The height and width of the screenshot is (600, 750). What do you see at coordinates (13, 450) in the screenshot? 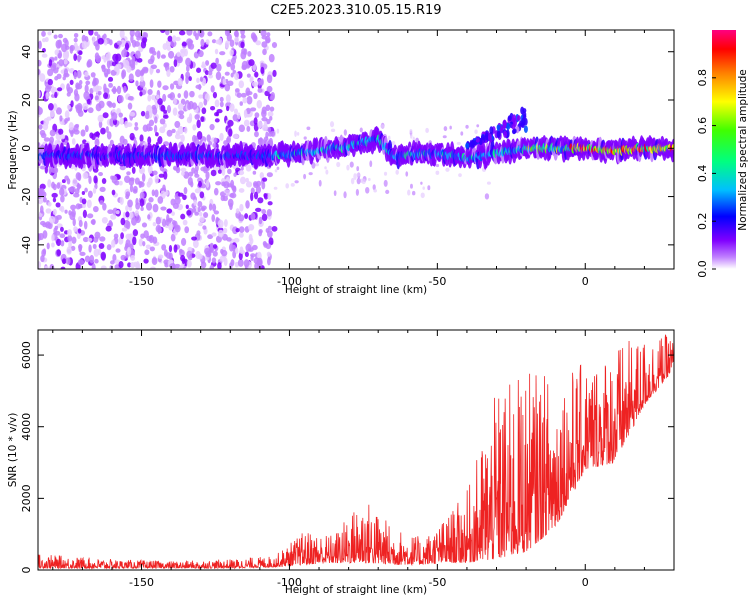
I see `snr-y-axis-label: SNR (10 * v/v)` at bounding box center [13, 450].